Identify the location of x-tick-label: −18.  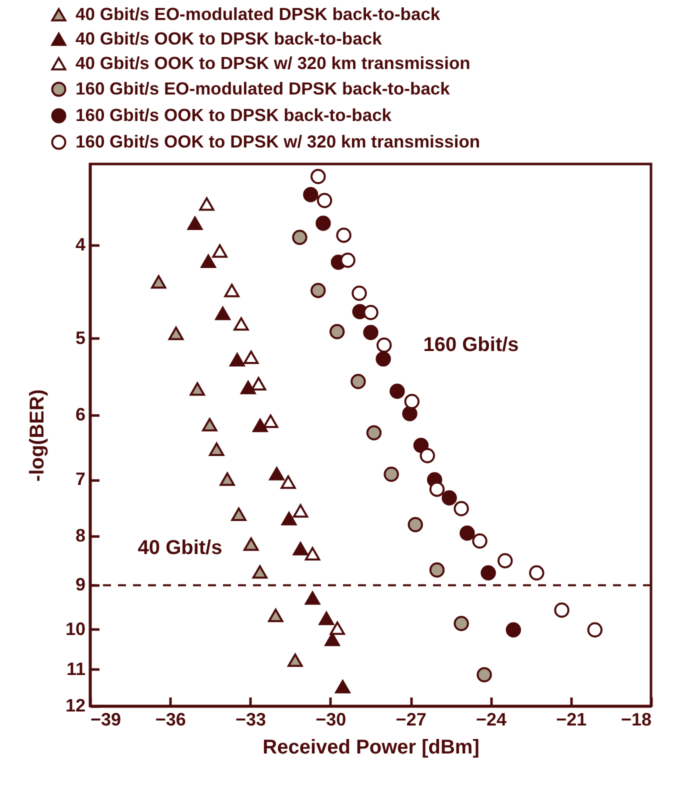
(636, 720).